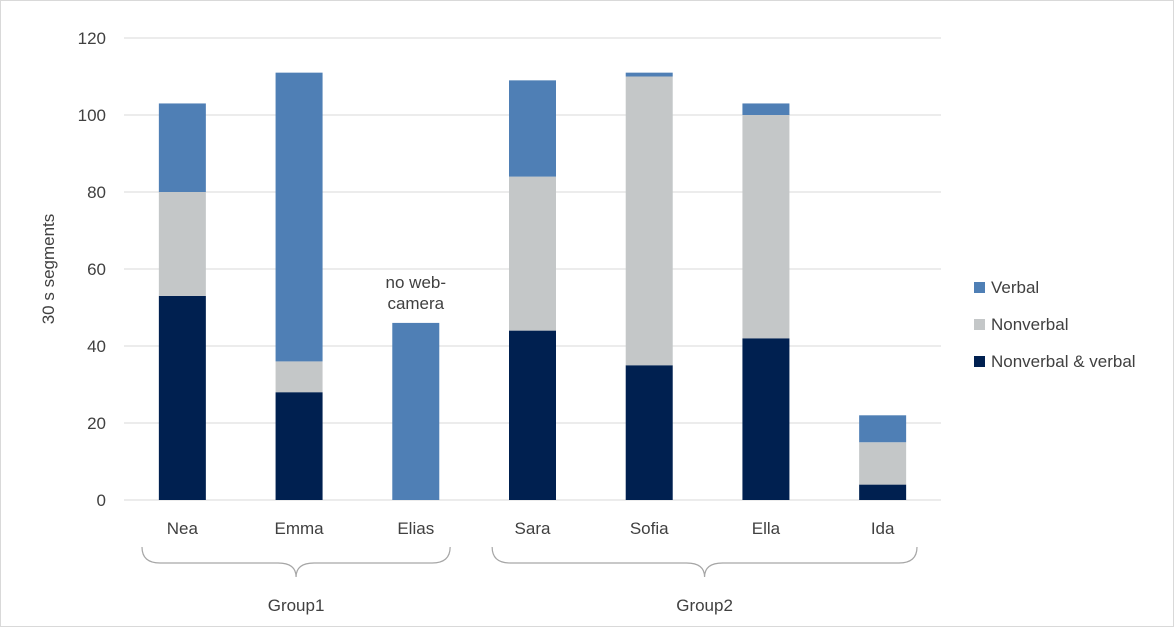 The width and height of the screenshot is (1174, 627). I want to click on legend-swatch-nonverbal-and-verbal, so click(979, 361).